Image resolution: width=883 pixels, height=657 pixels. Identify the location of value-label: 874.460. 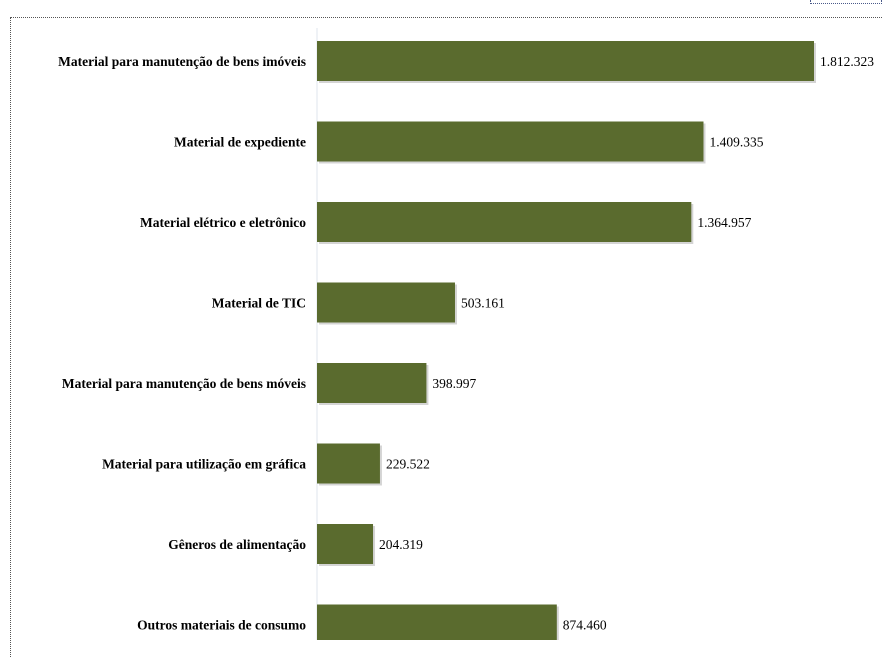
(585, 625).